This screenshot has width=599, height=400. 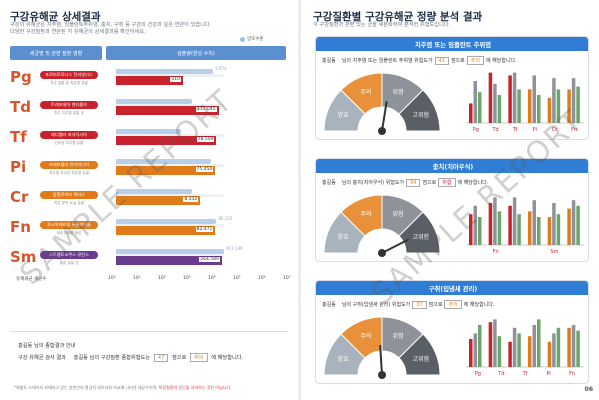 I want to click on intro-line-2: 다양한 구강질환과 연관된 각 유해균의 상세결과를 확인하세요., so click(x=78, y=32).